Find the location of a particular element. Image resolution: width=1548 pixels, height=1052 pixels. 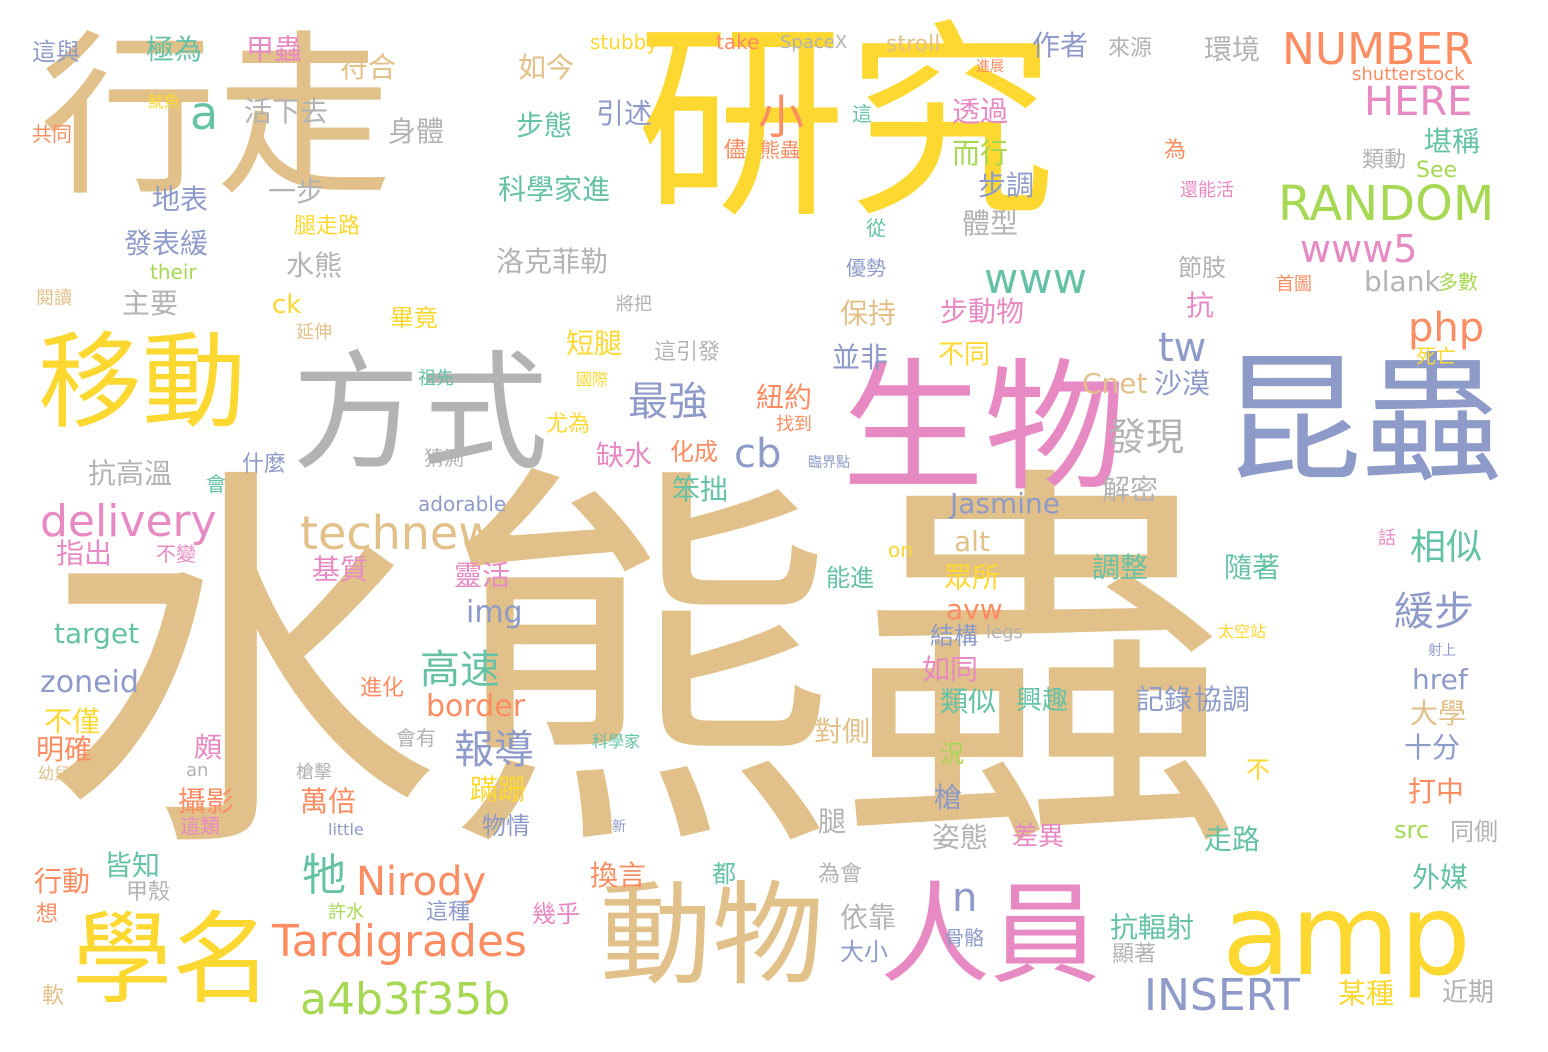

word: 透過 is located at coordinates (980, 111).